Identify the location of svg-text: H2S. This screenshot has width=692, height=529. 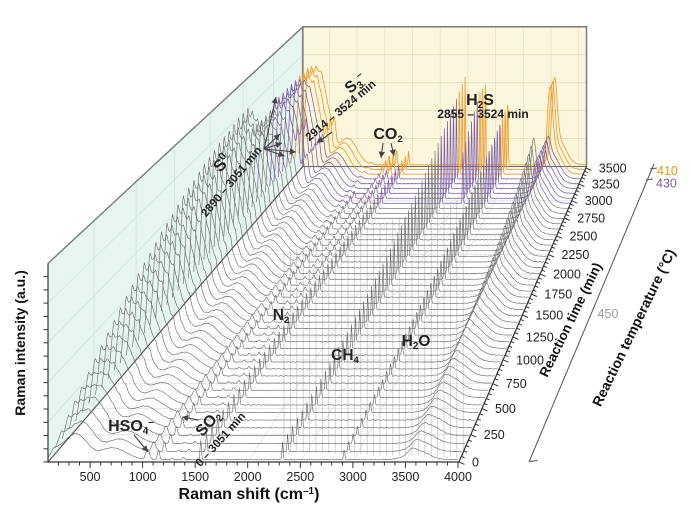
(480, 101).